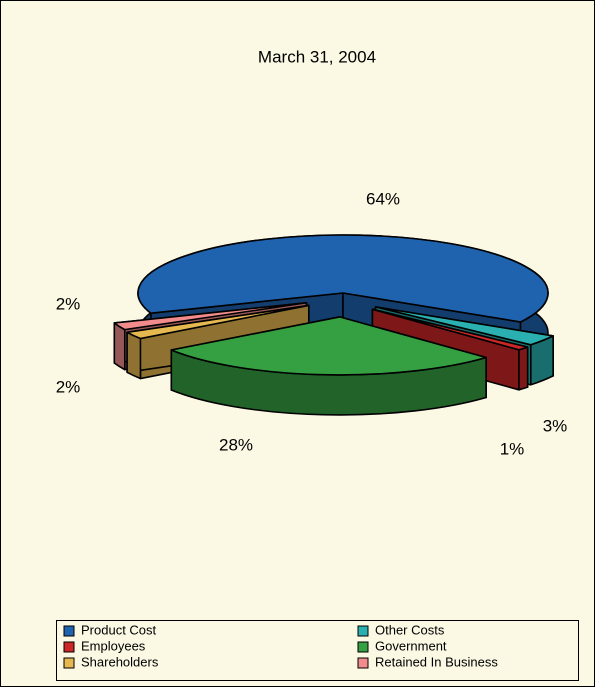  I want to click on data-label: 1%, so click(512, 448).